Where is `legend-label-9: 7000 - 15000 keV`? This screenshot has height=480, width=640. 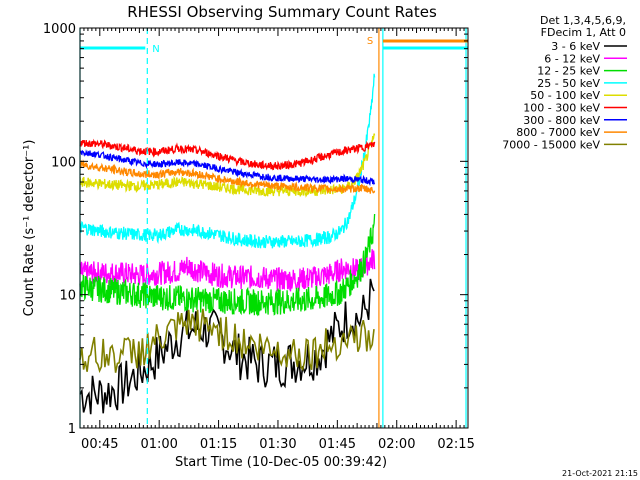 legend-label-9: 7000 - 15000 keV is located at coordinates (551, 144).